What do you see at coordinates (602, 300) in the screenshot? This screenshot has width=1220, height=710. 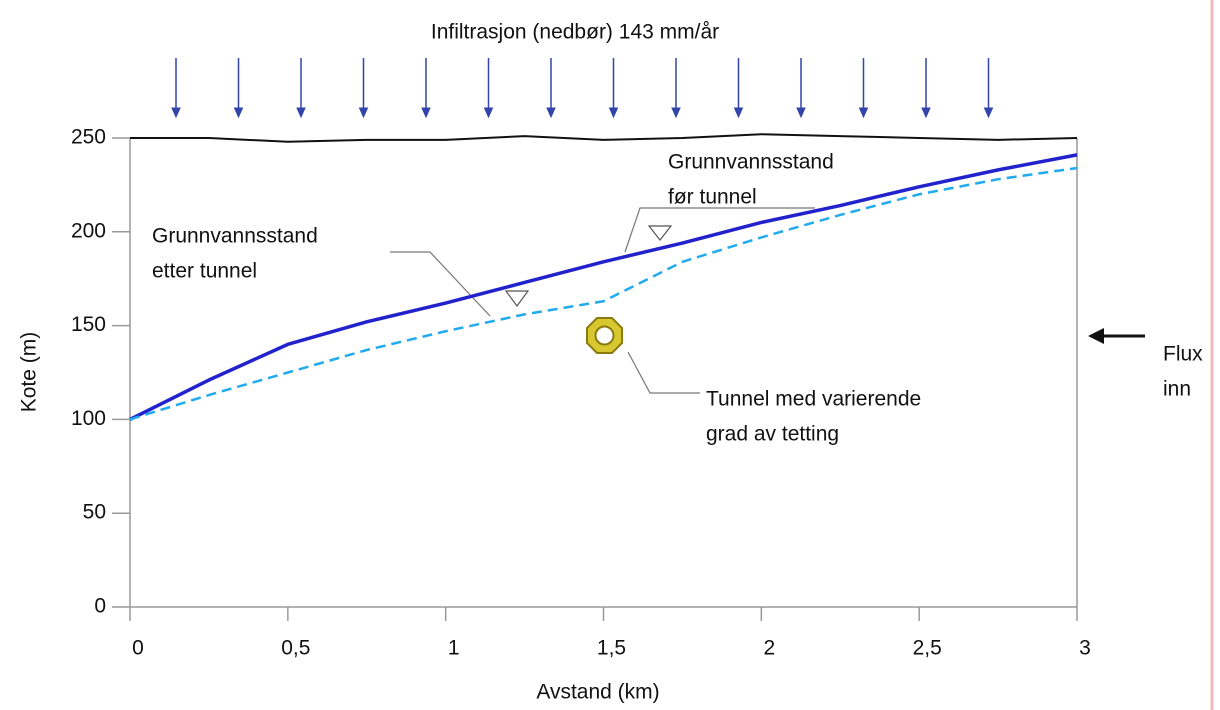 I see `leaders` at bounding box center [602, 300].